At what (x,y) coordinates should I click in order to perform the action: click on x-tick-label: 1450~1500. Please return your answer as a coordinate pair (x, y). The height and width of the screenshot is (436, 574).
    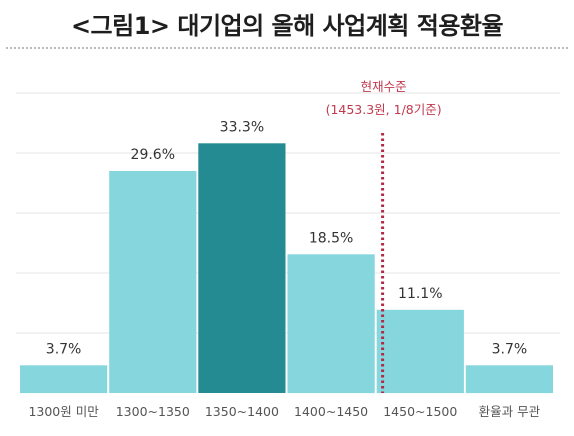
    Looking at the image, I should click on (420, 411).